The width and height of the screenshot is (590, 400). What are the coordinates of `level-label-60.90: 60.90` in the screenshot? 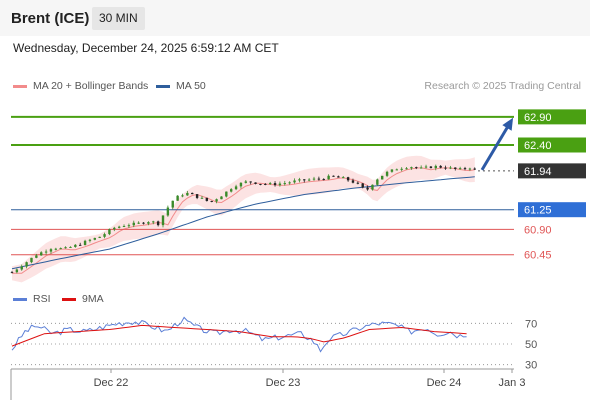 It's located at (538, 230).